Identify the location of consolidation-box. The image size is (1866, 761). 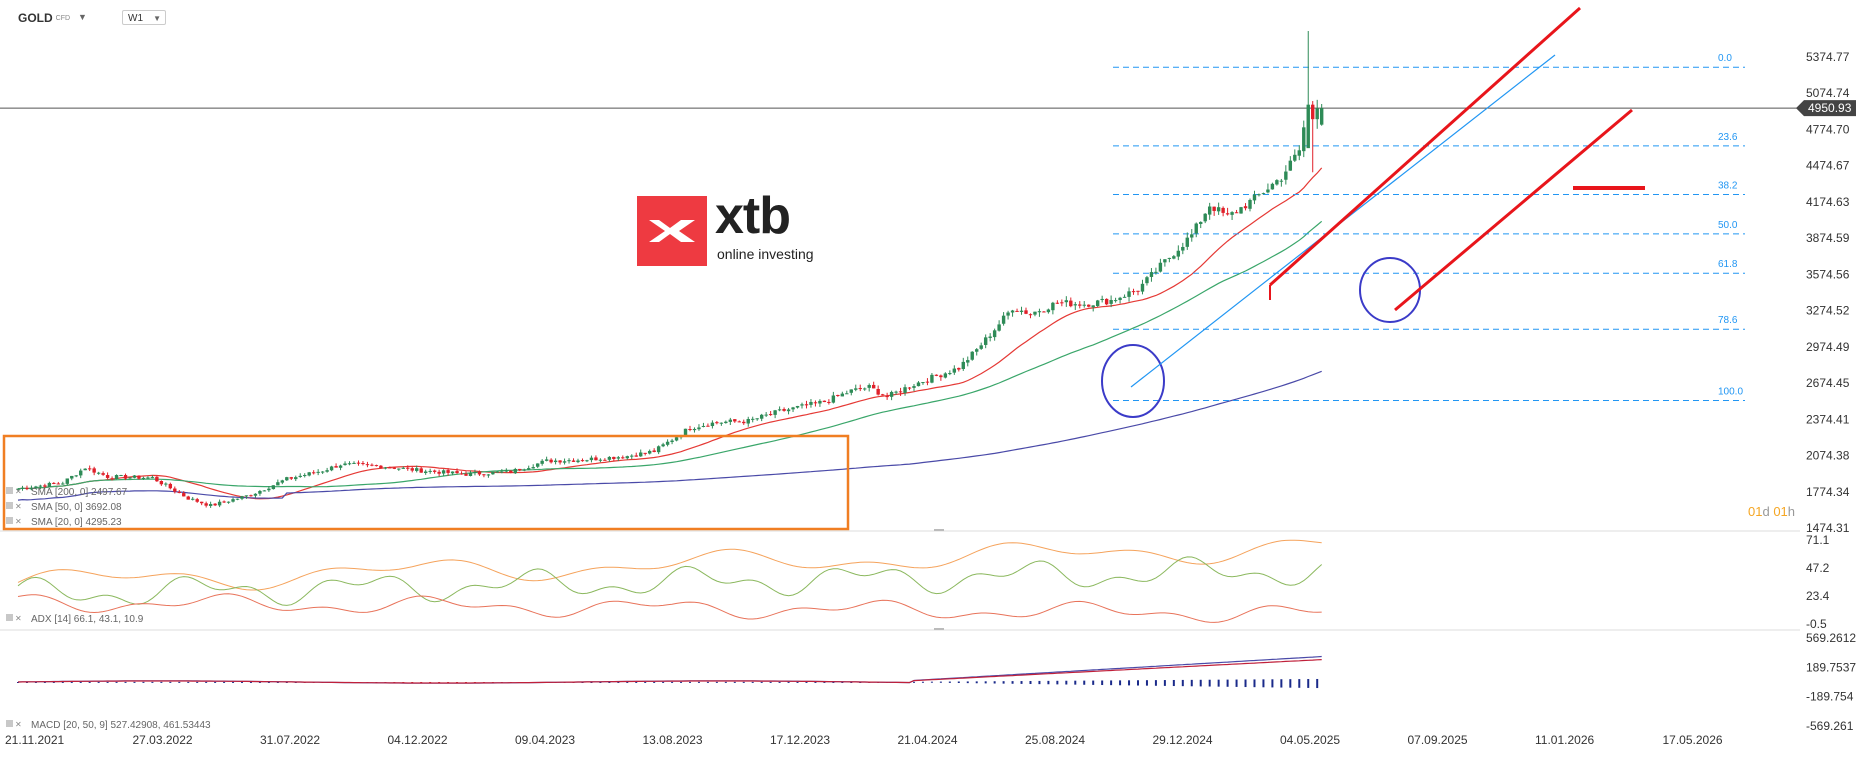
(426, 482).